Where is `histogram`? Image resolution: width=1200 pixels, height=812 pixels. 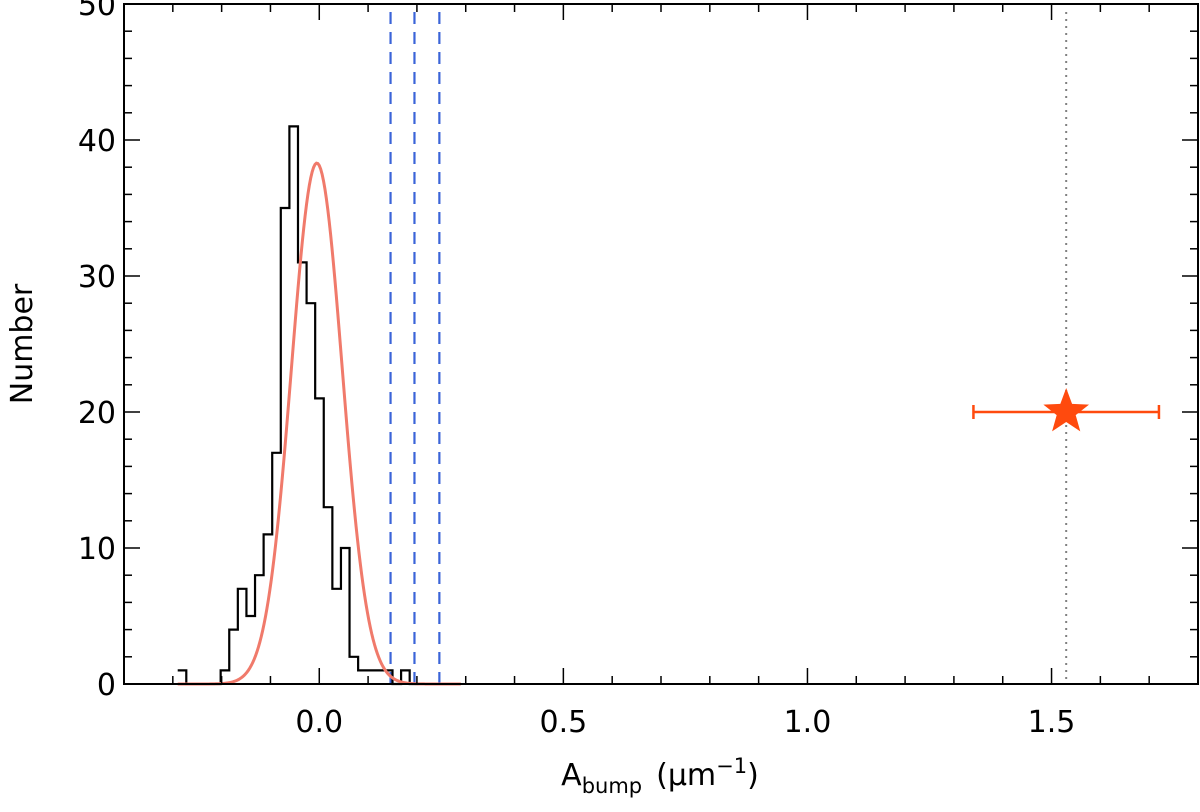
histogram is located at coordinates (298, 405).